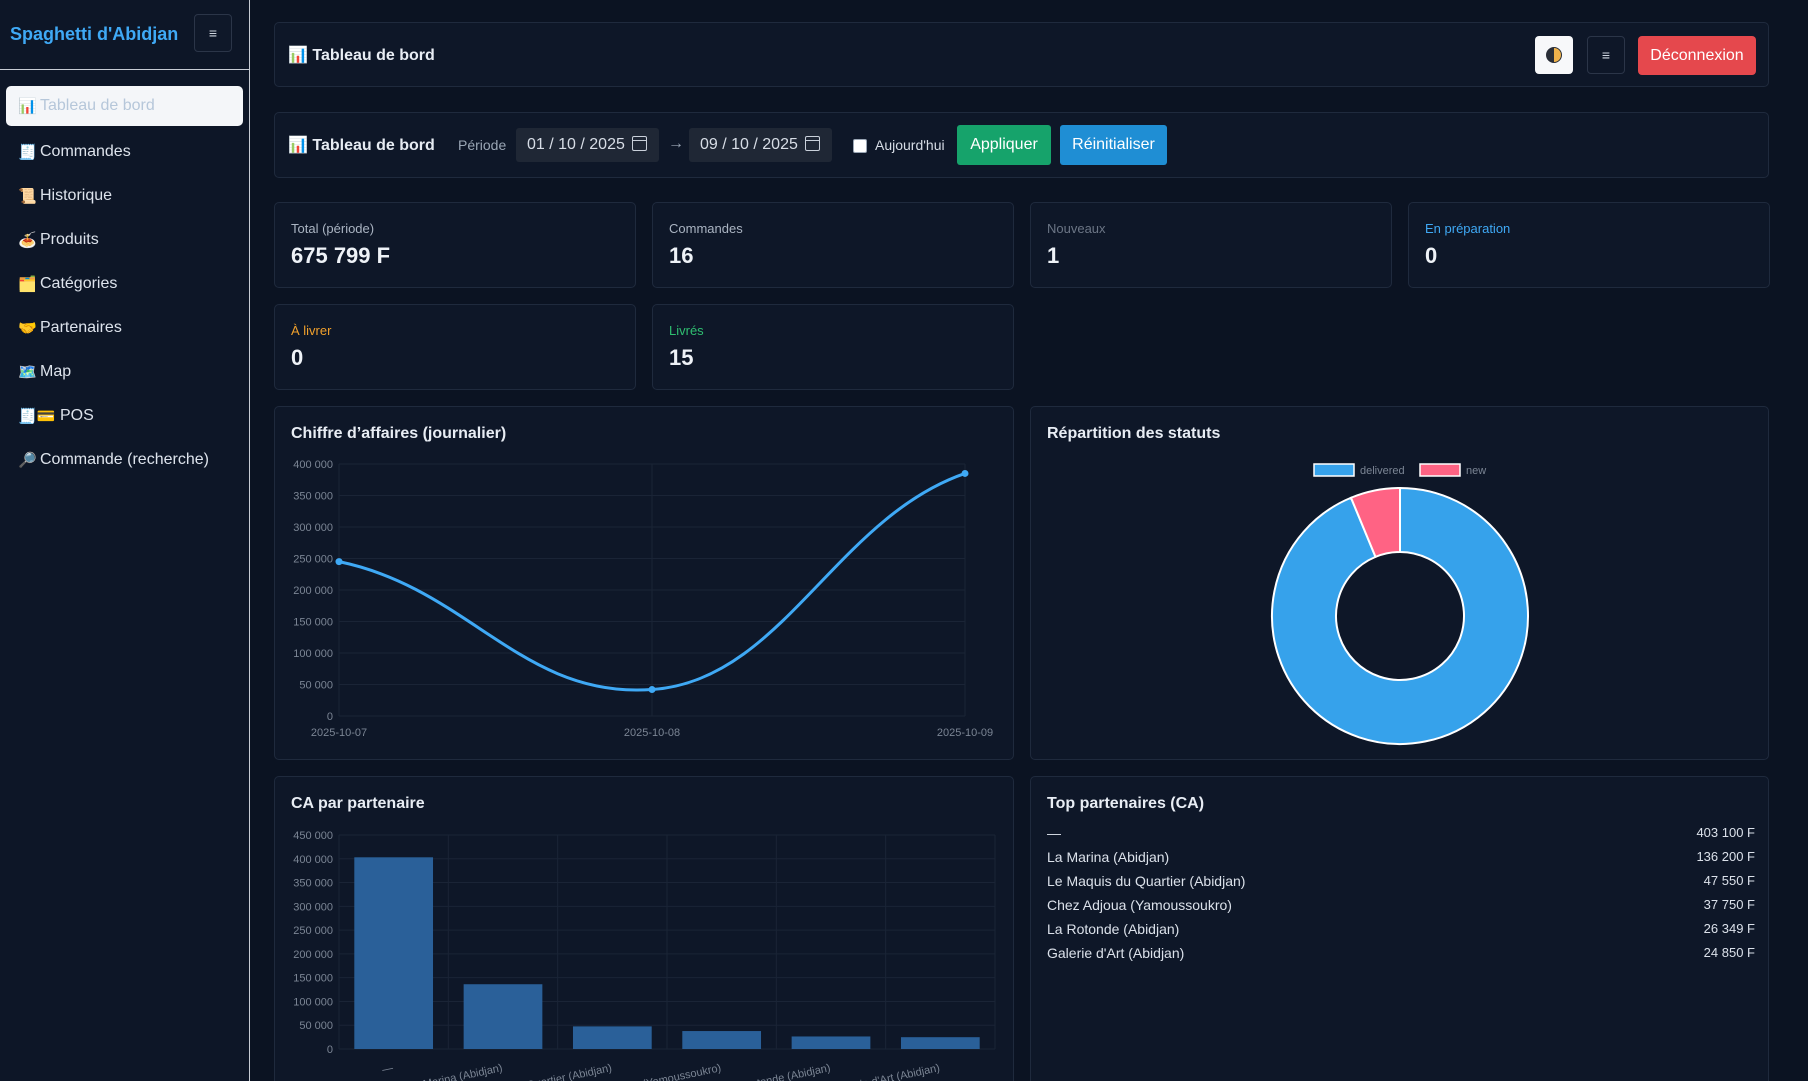 The width and height of the screenshot is (1808, 1081). I want to click on sidebar-item-label: POS, so click(77, 415).